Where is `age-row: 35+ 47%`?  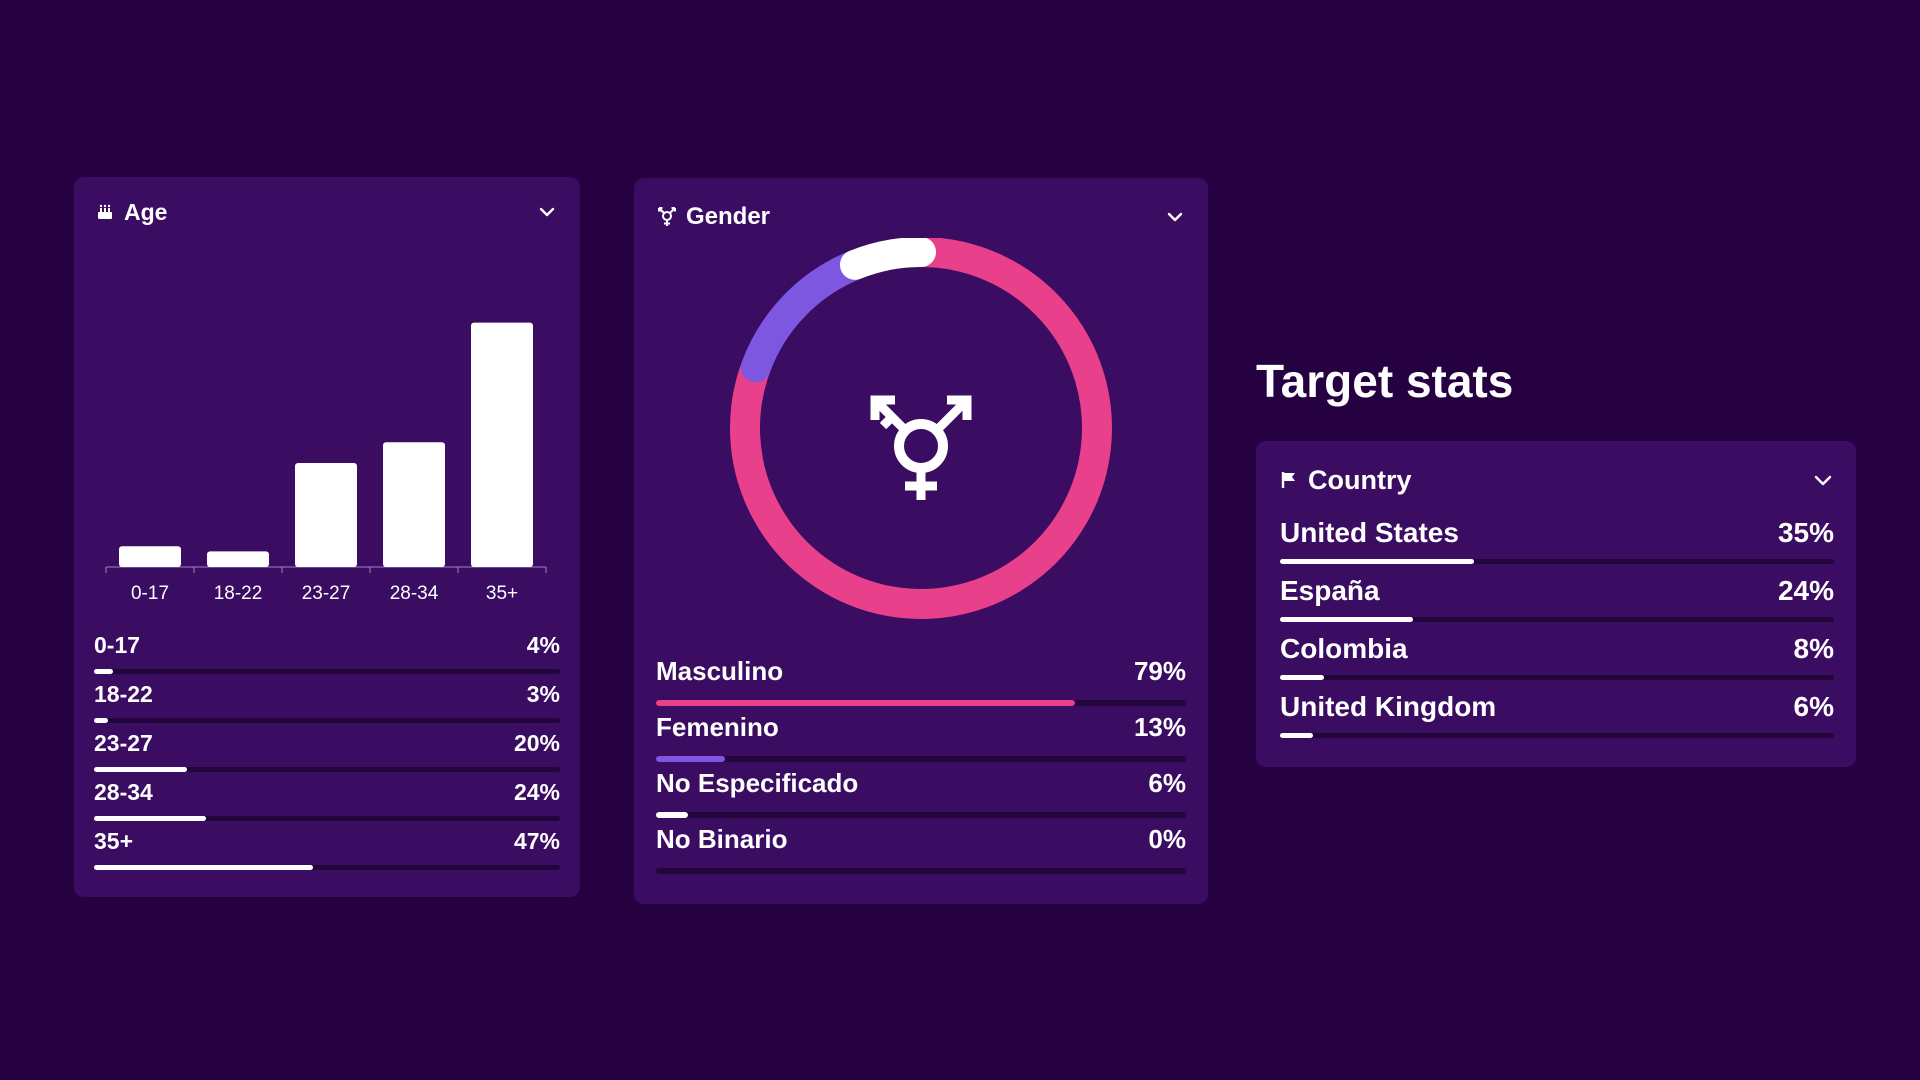
age-row: 35+ 47% is located at coordinates (327, 841).